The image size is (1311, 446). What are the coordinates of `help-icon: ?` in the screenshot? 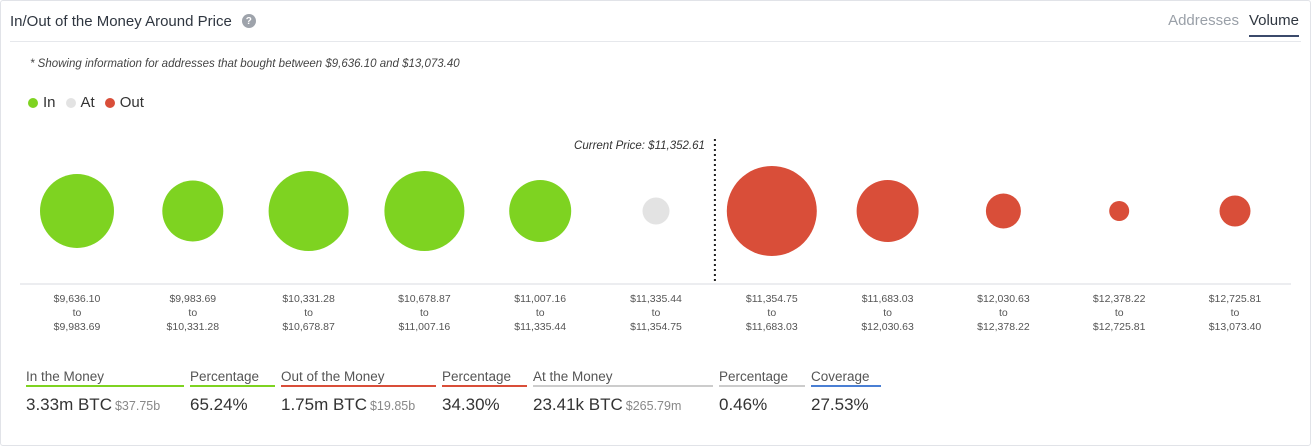 It's located at (248, 21).